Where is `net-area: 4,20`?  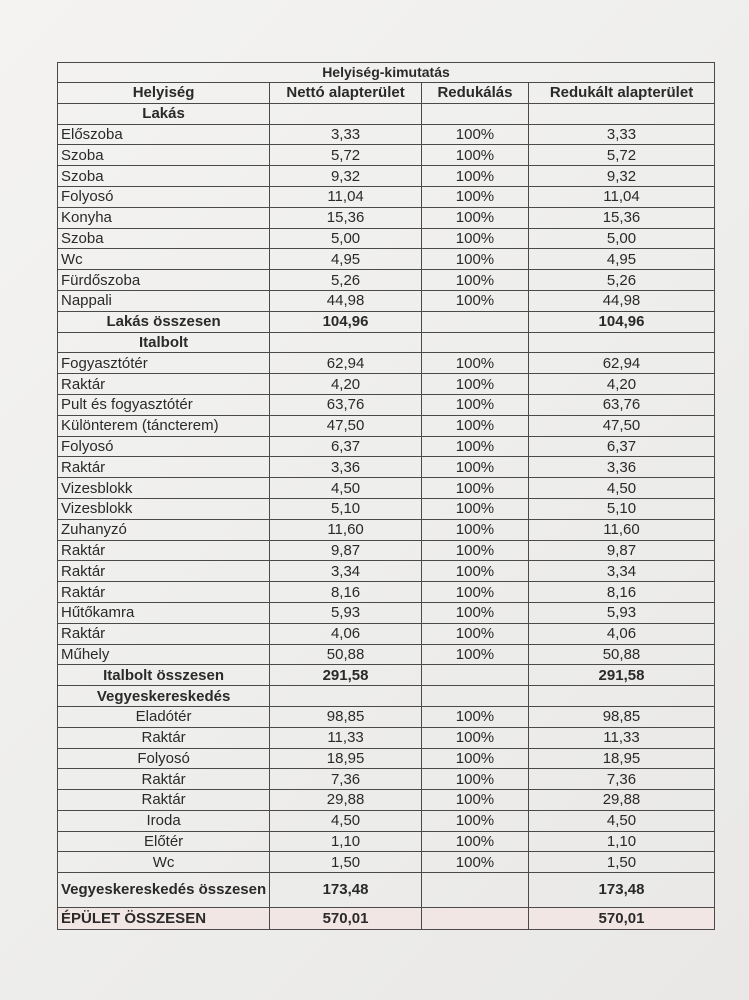 net-area: 4,20 is located at coordinates (345, 384).